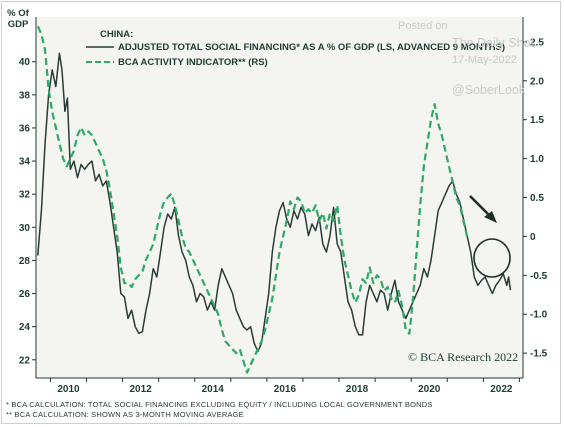 This screenshot has height=427, width=564. Describe the element at coordinates (492, 258) in the screenshot. I see `highlight-circle` at that location.